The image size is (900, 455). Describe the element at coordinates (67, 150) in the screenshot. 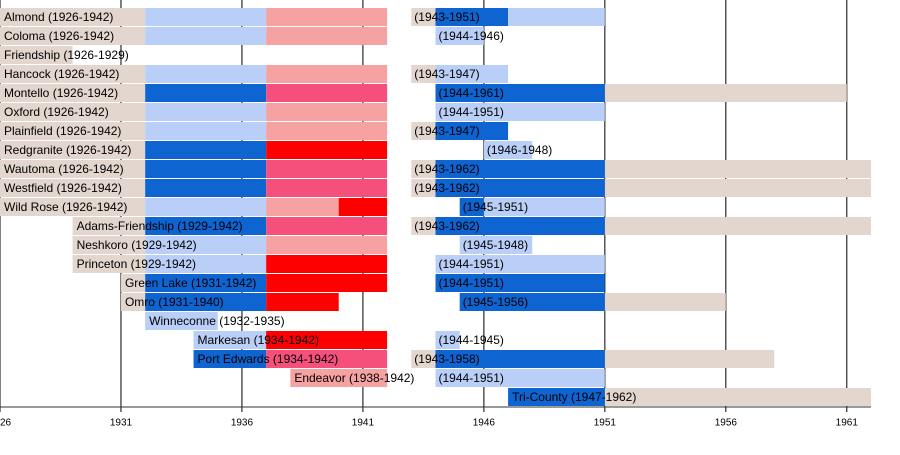

I see `row-label: Redgranite (1926-1942)` at that location.